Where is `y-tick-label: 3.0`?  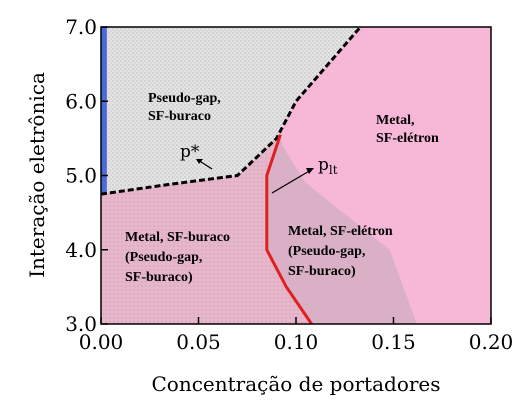
y-tick-label: 3.0 is located at coordinates (81, 324).